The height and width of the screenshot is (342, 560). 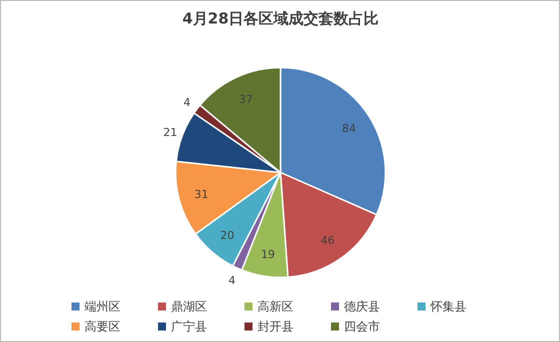 What do you see at coordinates (227, 235) in the screenshot?
I see `data-label: 20` at bounding box center [227, 235].